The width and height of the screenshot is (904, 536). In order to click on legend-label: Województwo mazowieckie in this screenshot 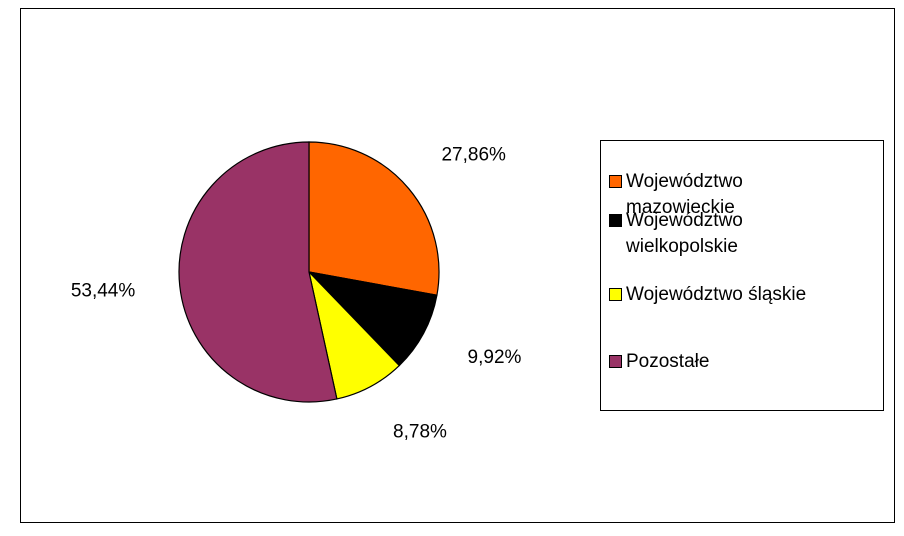, I will do `click(684, 194)`.